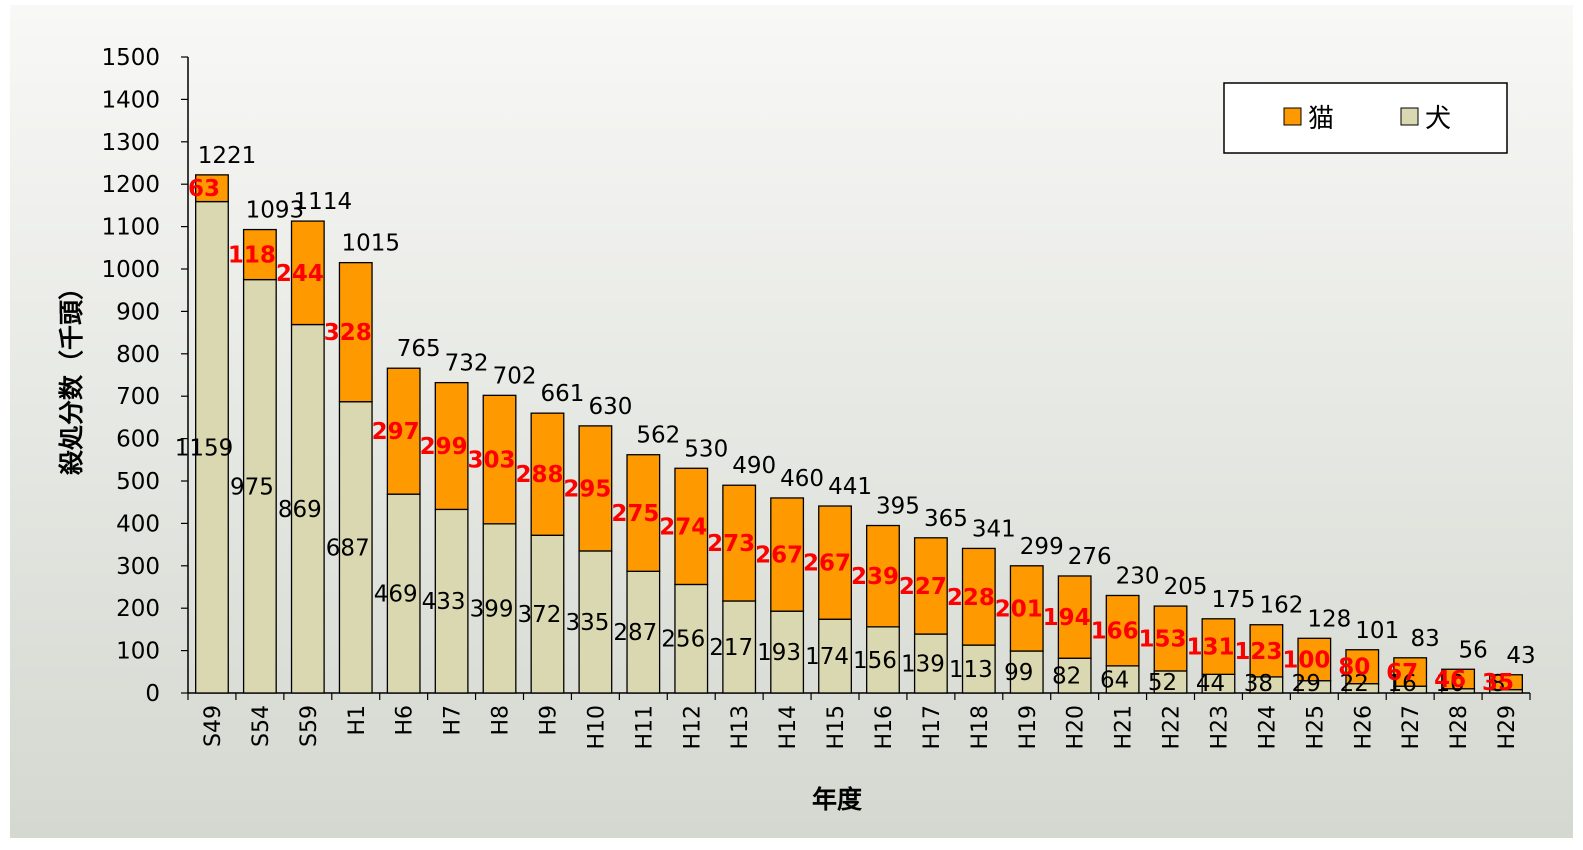 The height and width of the screenshot is (850, 1583). I want to click on y-tick-label: 300, so click(138, 567).